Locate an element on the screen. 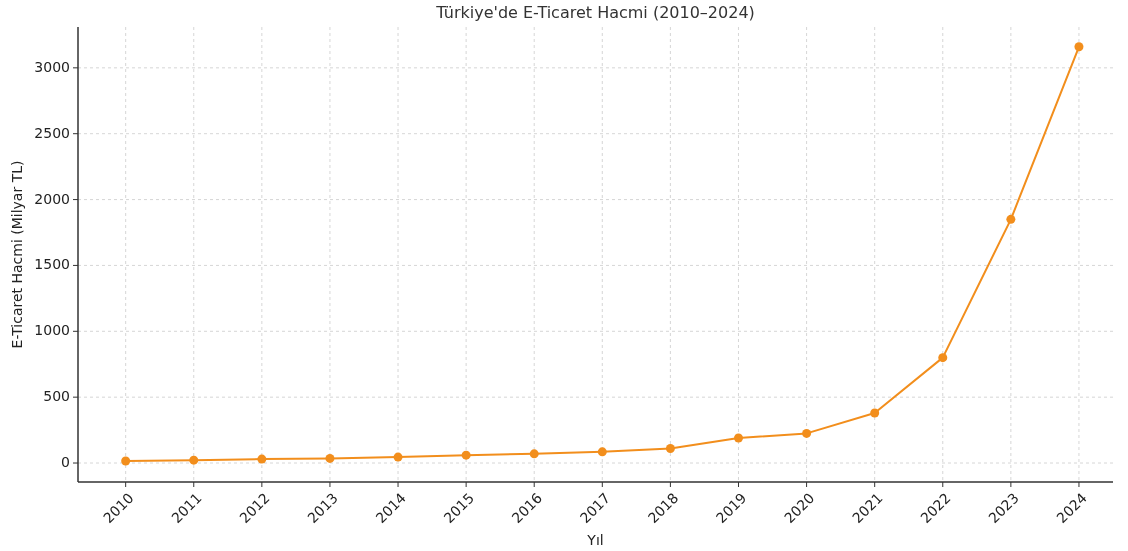 The image size is (1128, 551). y-tick-label: 0 is located at coordinates (65, 462).